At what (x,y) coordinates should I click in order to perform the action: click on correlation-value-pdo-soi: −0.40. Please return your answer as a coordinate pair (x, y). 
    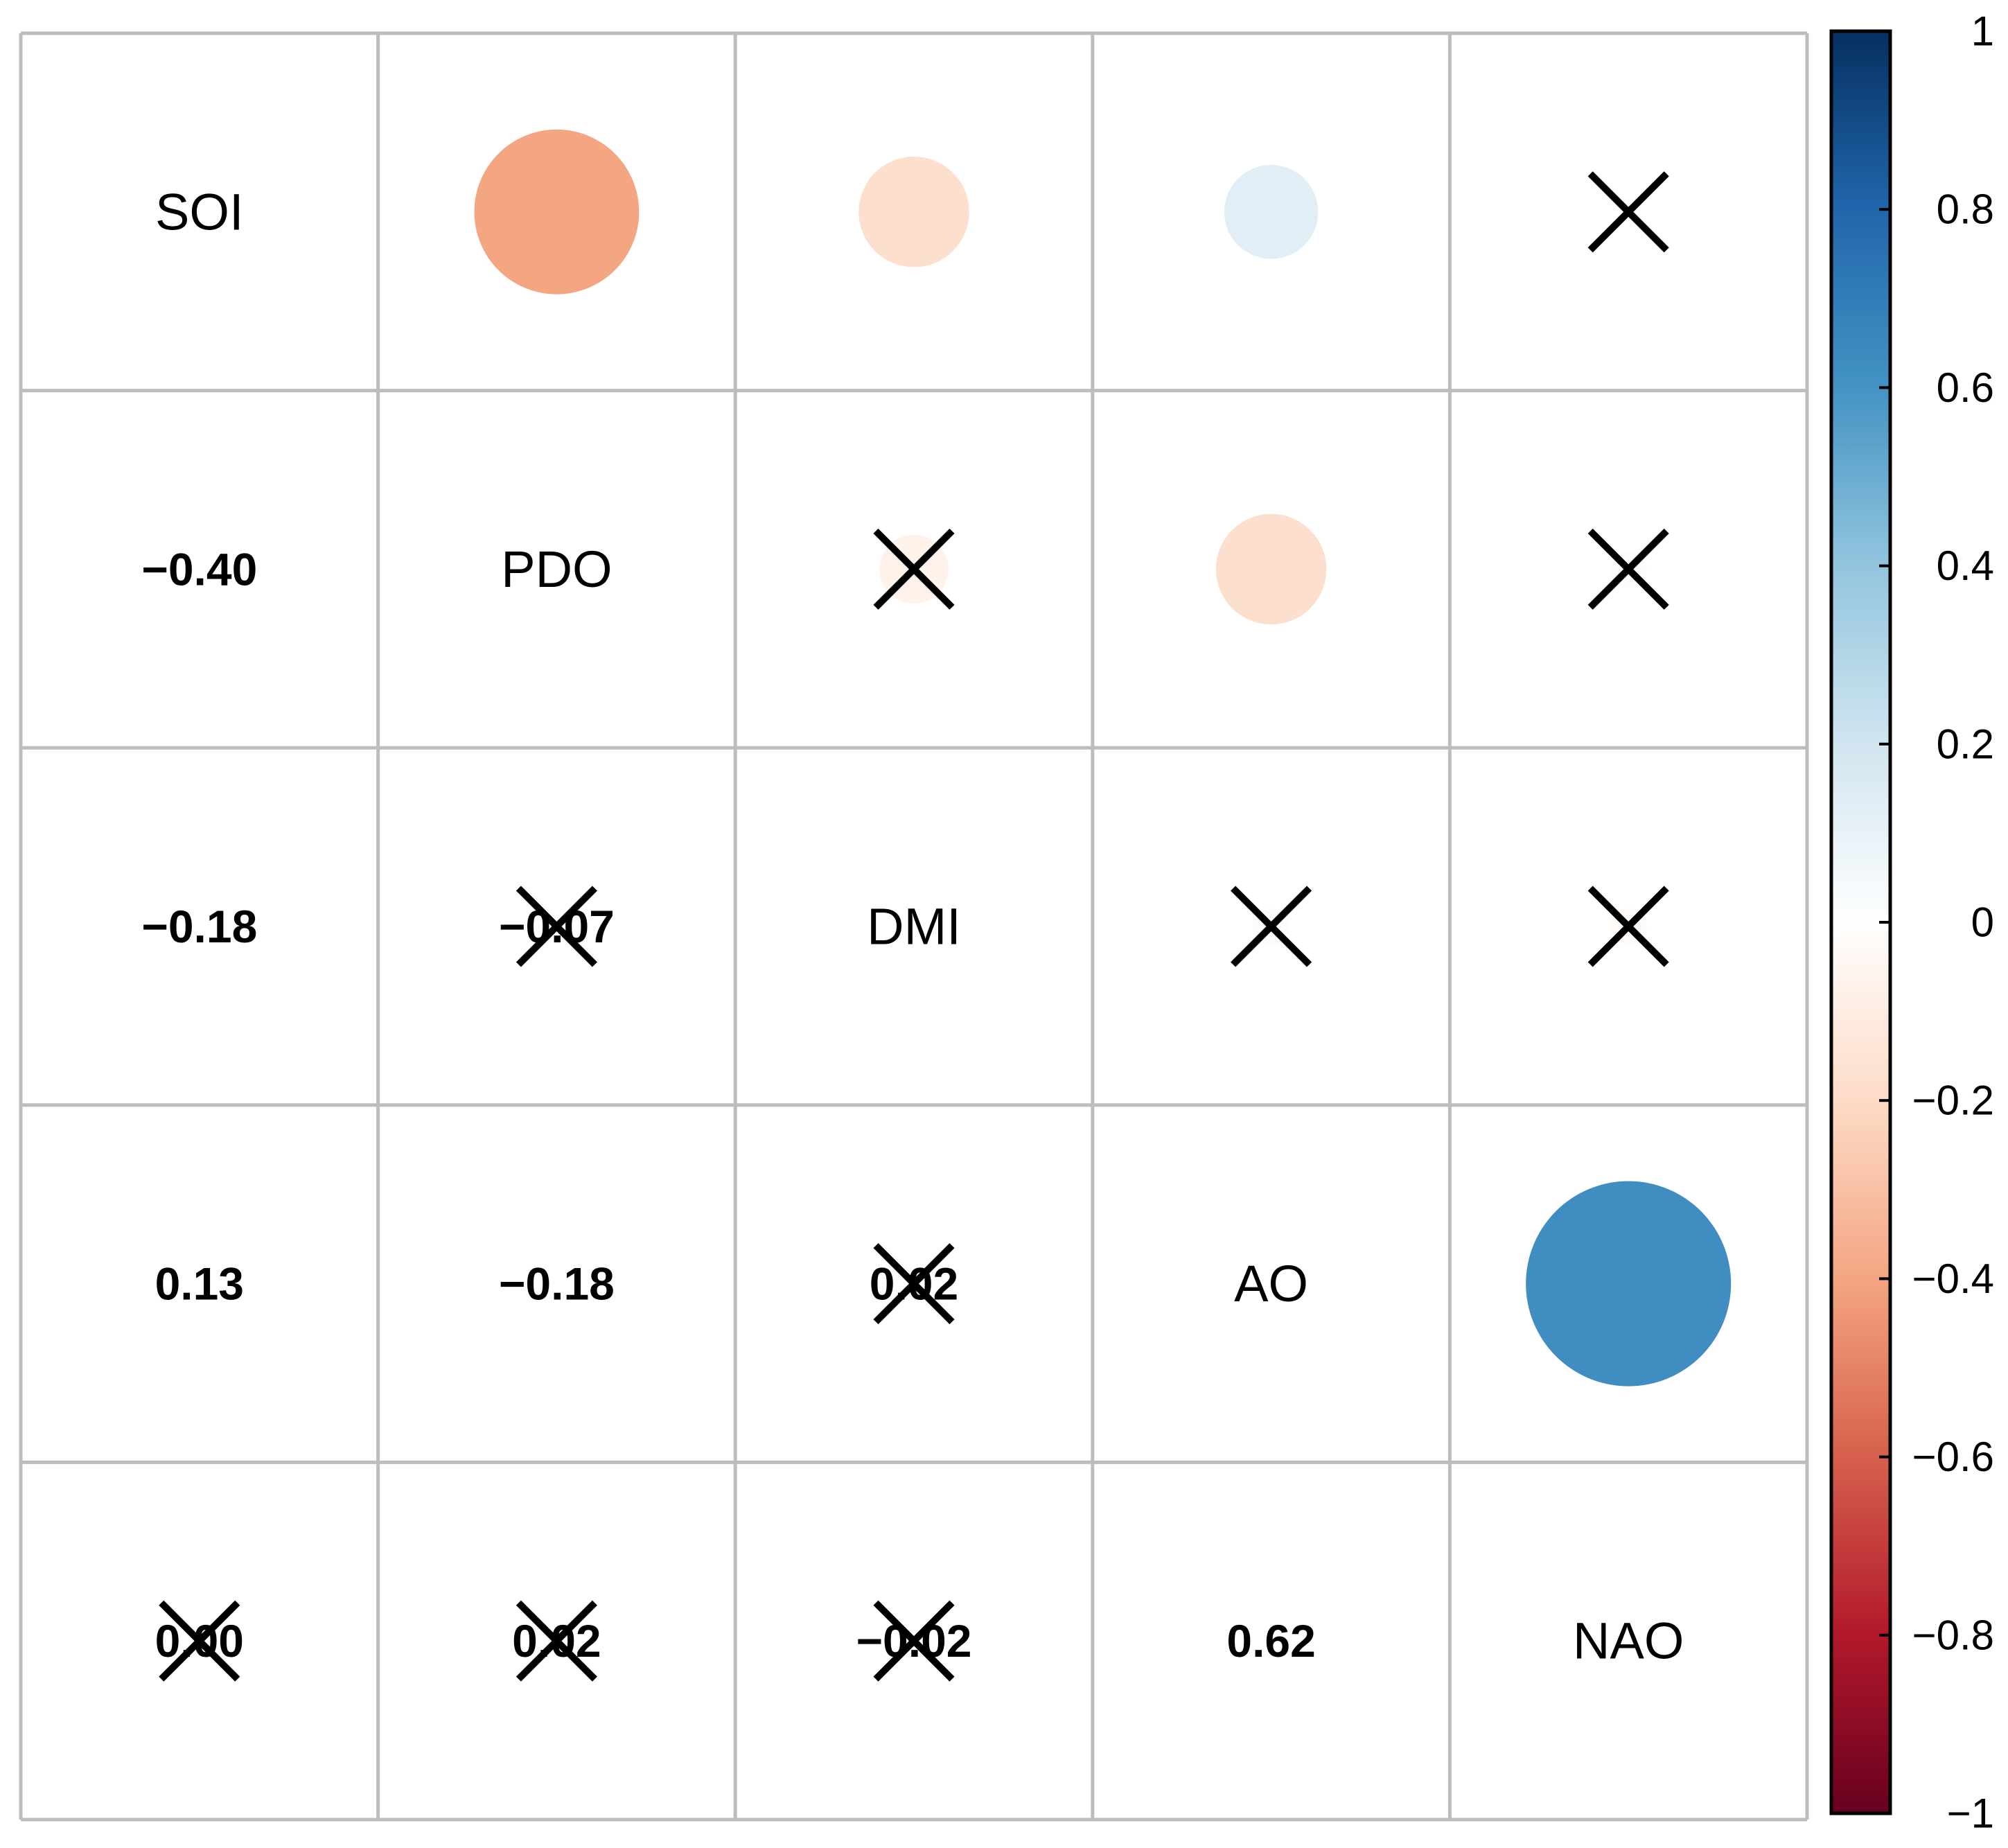
    Looking at the image, I should click on (199, 569).